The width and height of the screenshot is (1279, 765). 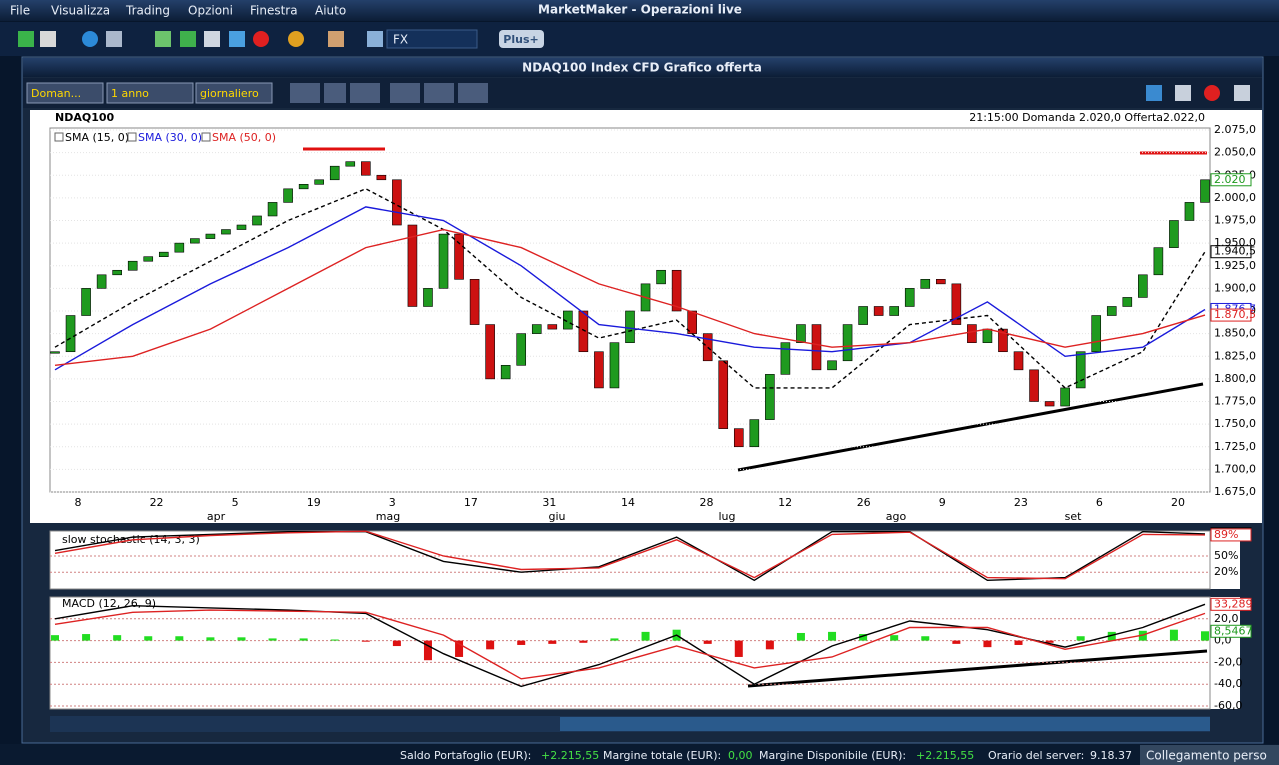 I want to click on price-marker-label: 89%, so click(x=1226, y=534).